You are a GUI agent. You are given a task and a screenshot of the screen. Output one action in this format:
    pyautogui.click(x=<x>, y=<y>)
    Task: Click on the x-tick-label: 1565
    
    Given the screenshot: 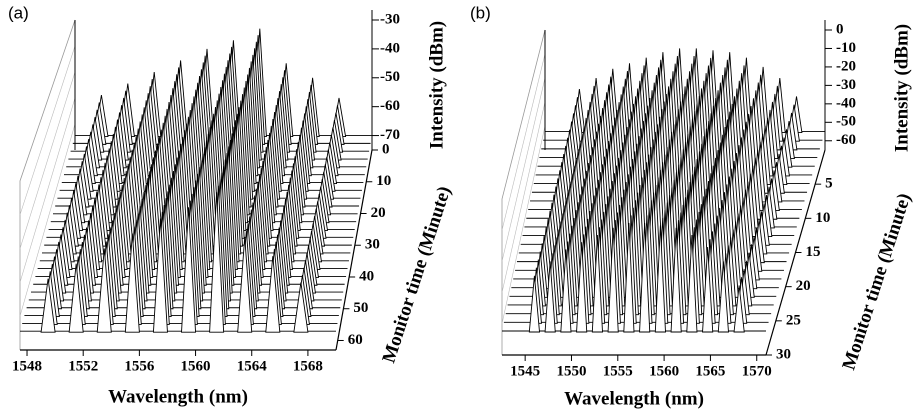 What is the action you would take?
    pyautogui.click(x=710, y=371)
    